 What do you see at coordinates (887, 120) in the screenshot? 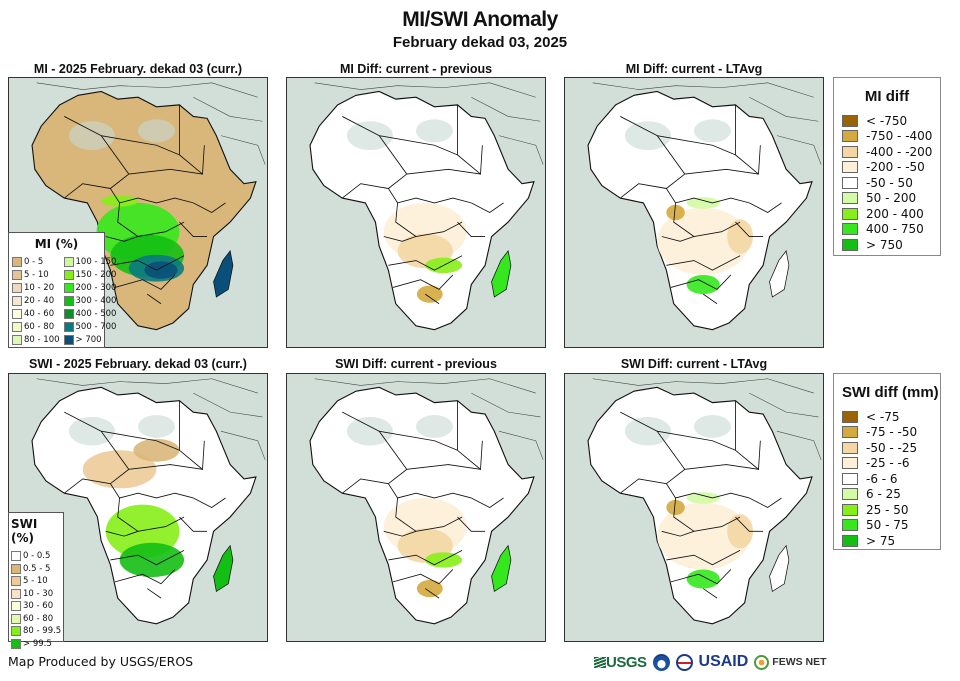
I see `legend-label: < -750` at bounding box center [887, 120].